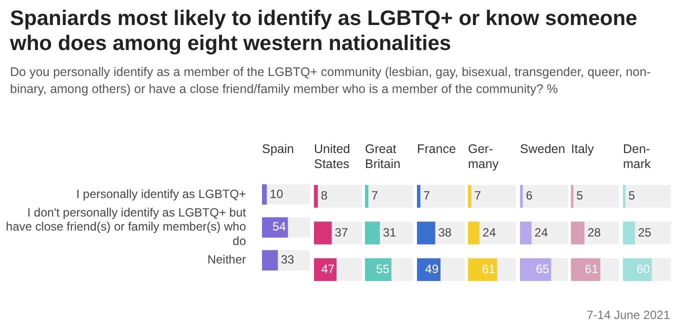  What do you see at coordinates (484, 156) in the screenshot?
I see `chart-title: Ger- many` at bounding box center [484, 156].